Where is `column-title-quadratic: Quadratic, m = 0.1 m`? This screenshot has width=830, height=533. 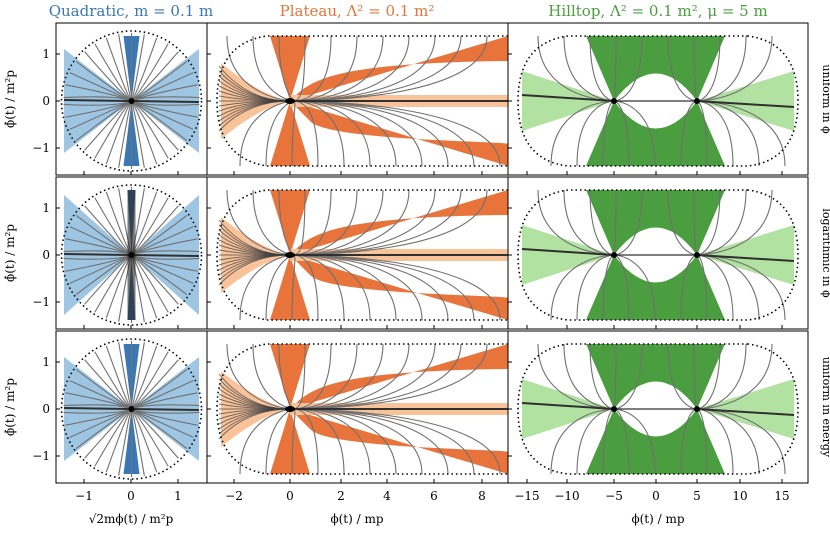
column-title-quadratic: Quadratic, m = 0.1 m is located at coordinates (131, 11).